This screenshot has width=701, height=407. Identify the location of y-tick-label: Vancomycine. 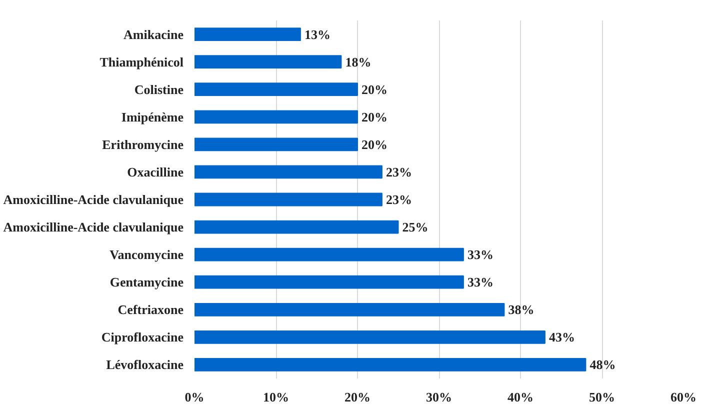
(147, 254).